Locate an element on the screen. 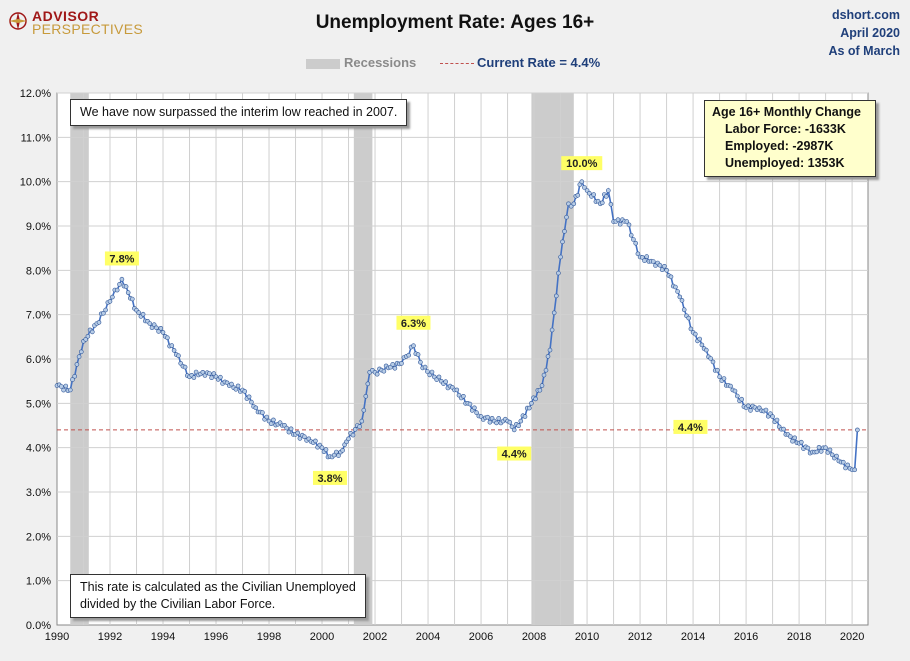 The width and height of the screenshot is (910, 661). unemployed-change: Unemployed: 1353K is located at coordinates (785, 163).